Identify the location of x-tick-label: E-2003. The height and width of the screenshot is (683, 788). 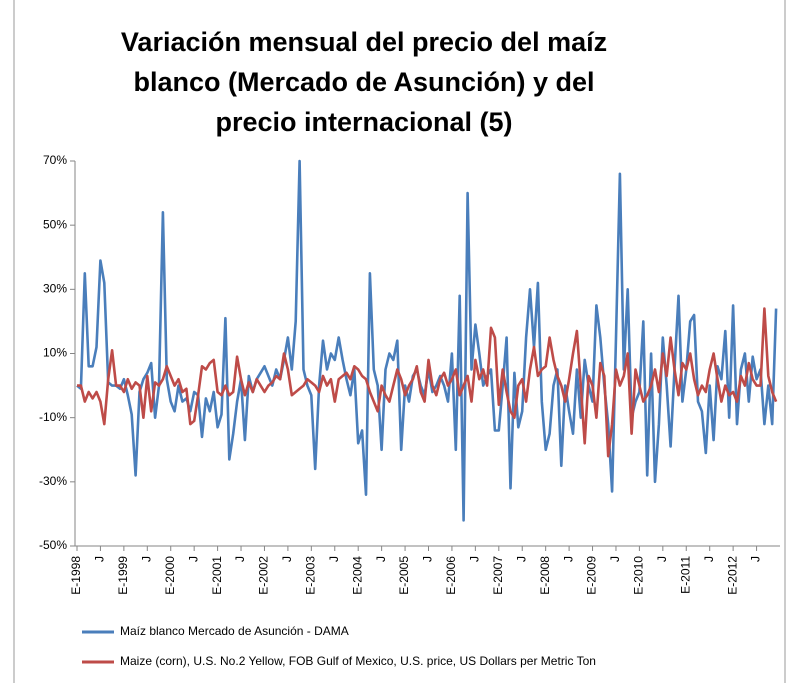
(311, 575).